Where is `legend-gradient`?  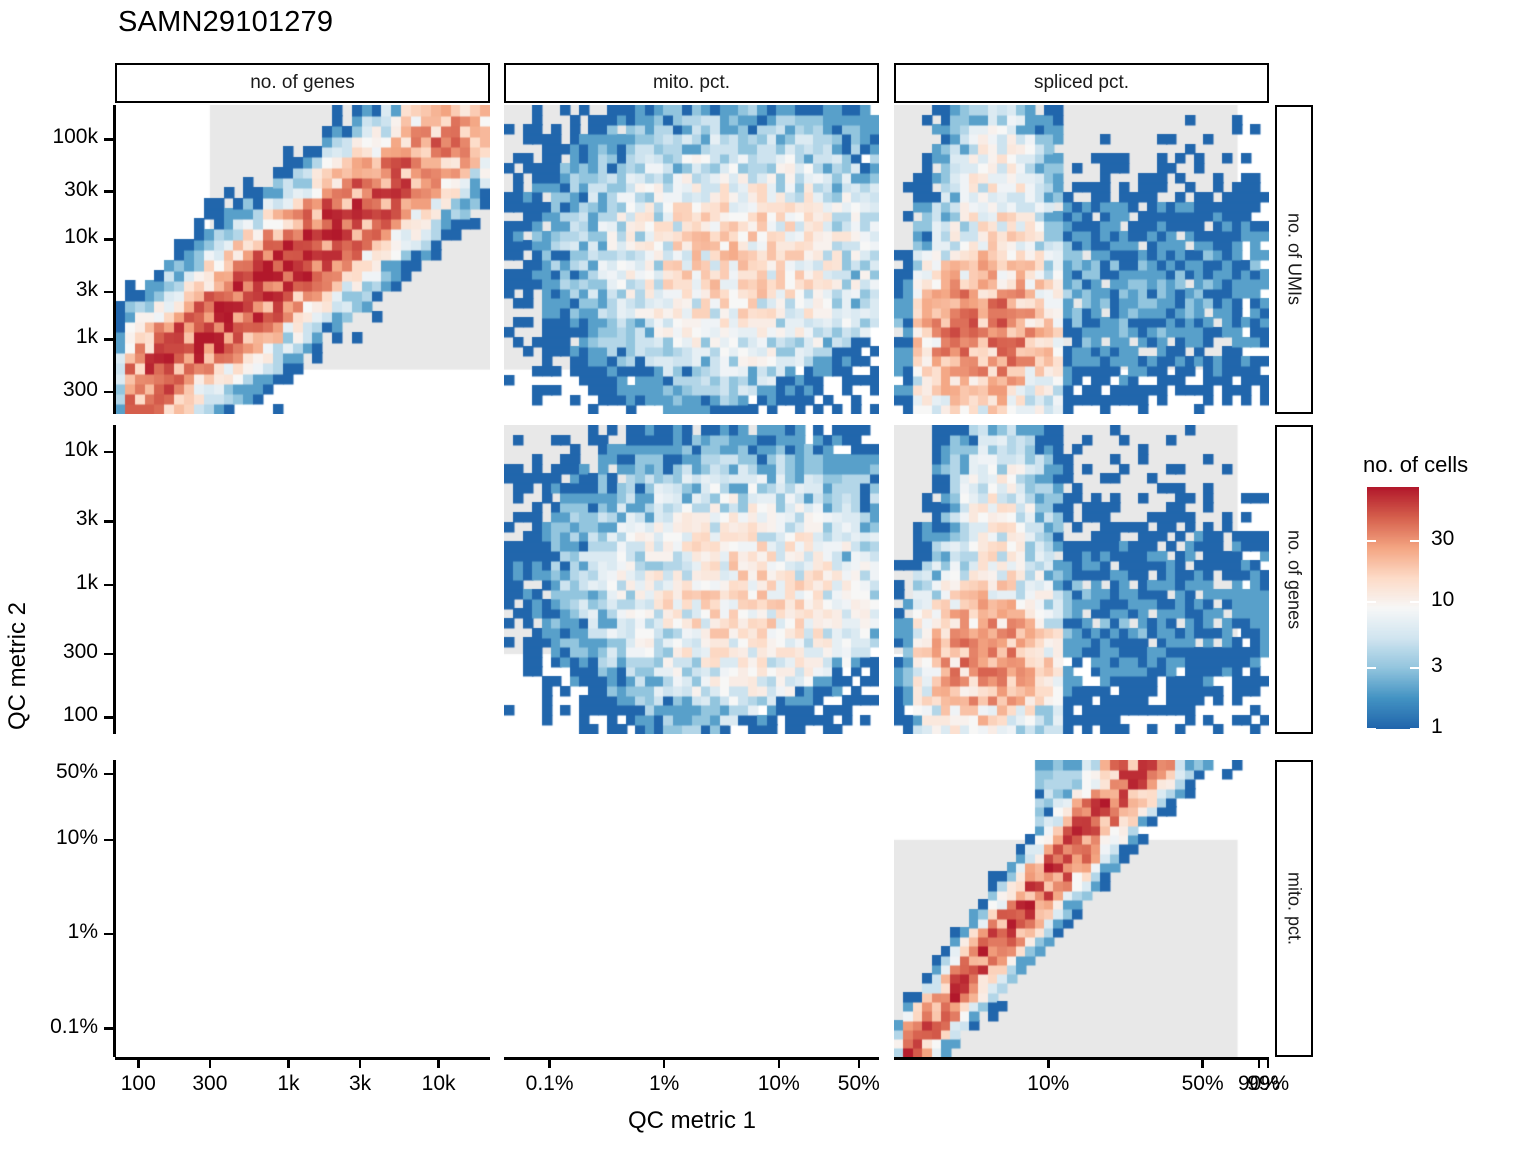 legend-gradient is located at coordinates (1393, 608).